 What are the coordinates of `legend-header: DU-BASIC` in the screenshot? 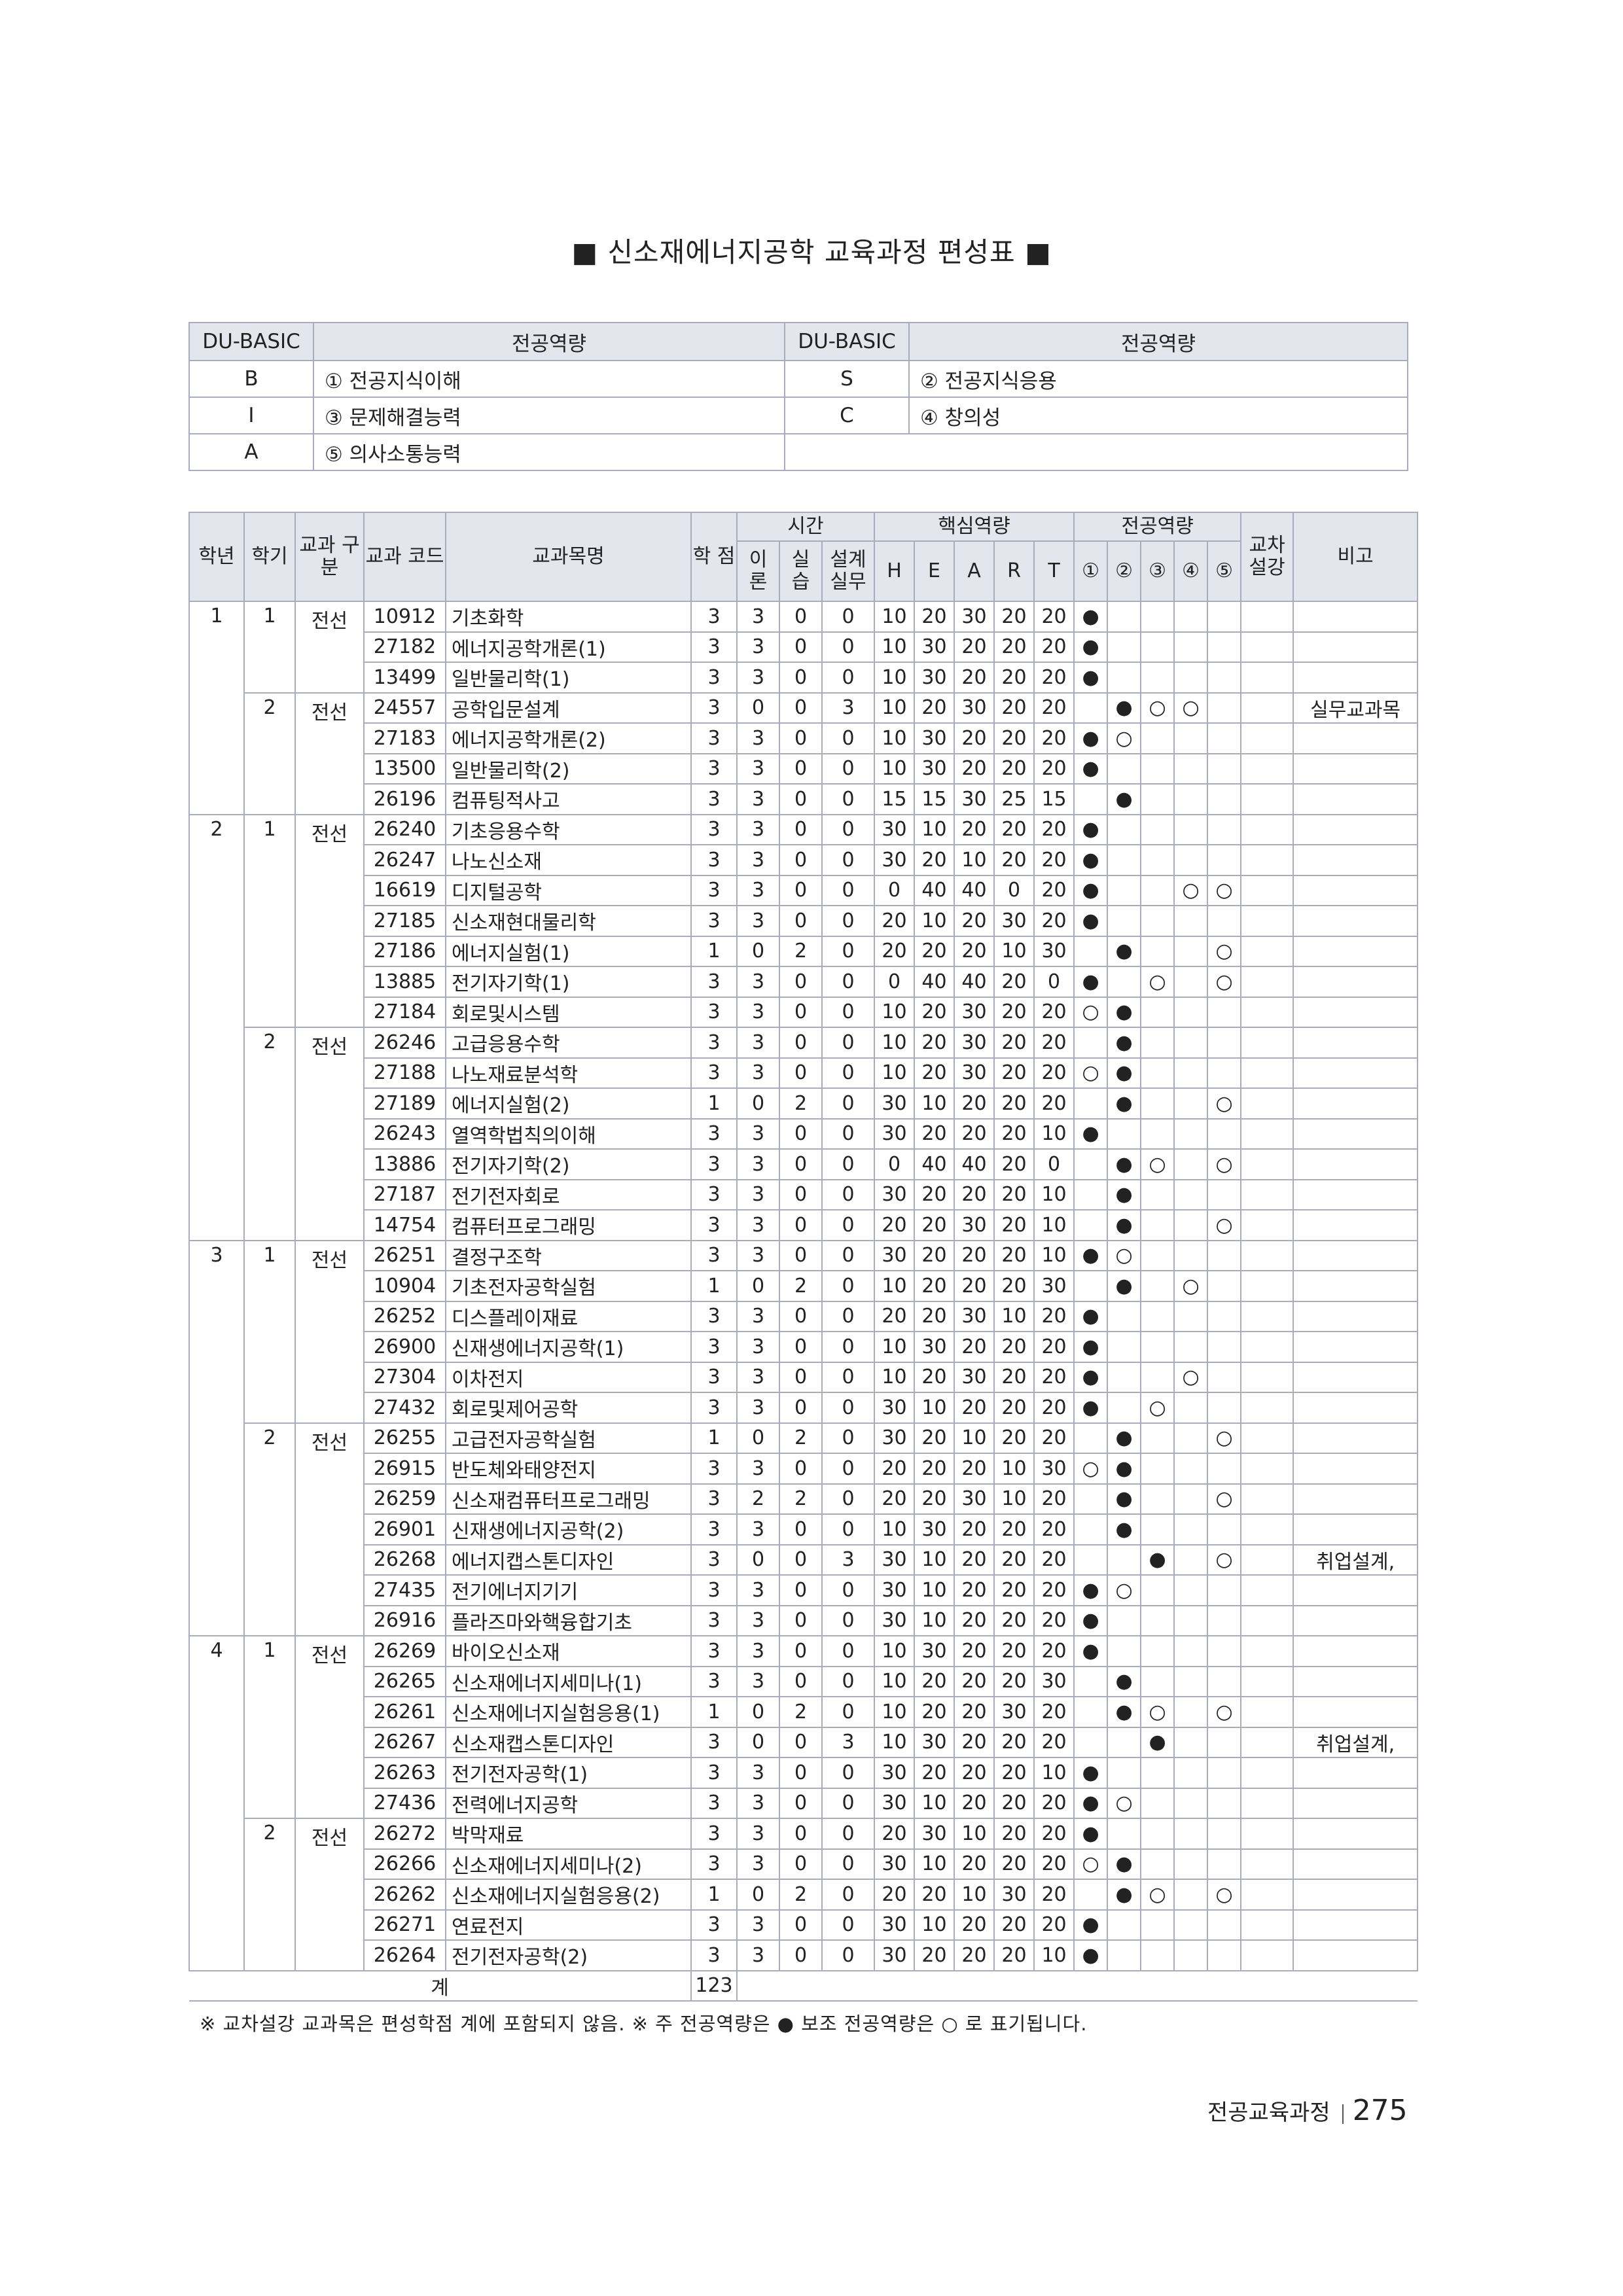 It's located at (847, 341).